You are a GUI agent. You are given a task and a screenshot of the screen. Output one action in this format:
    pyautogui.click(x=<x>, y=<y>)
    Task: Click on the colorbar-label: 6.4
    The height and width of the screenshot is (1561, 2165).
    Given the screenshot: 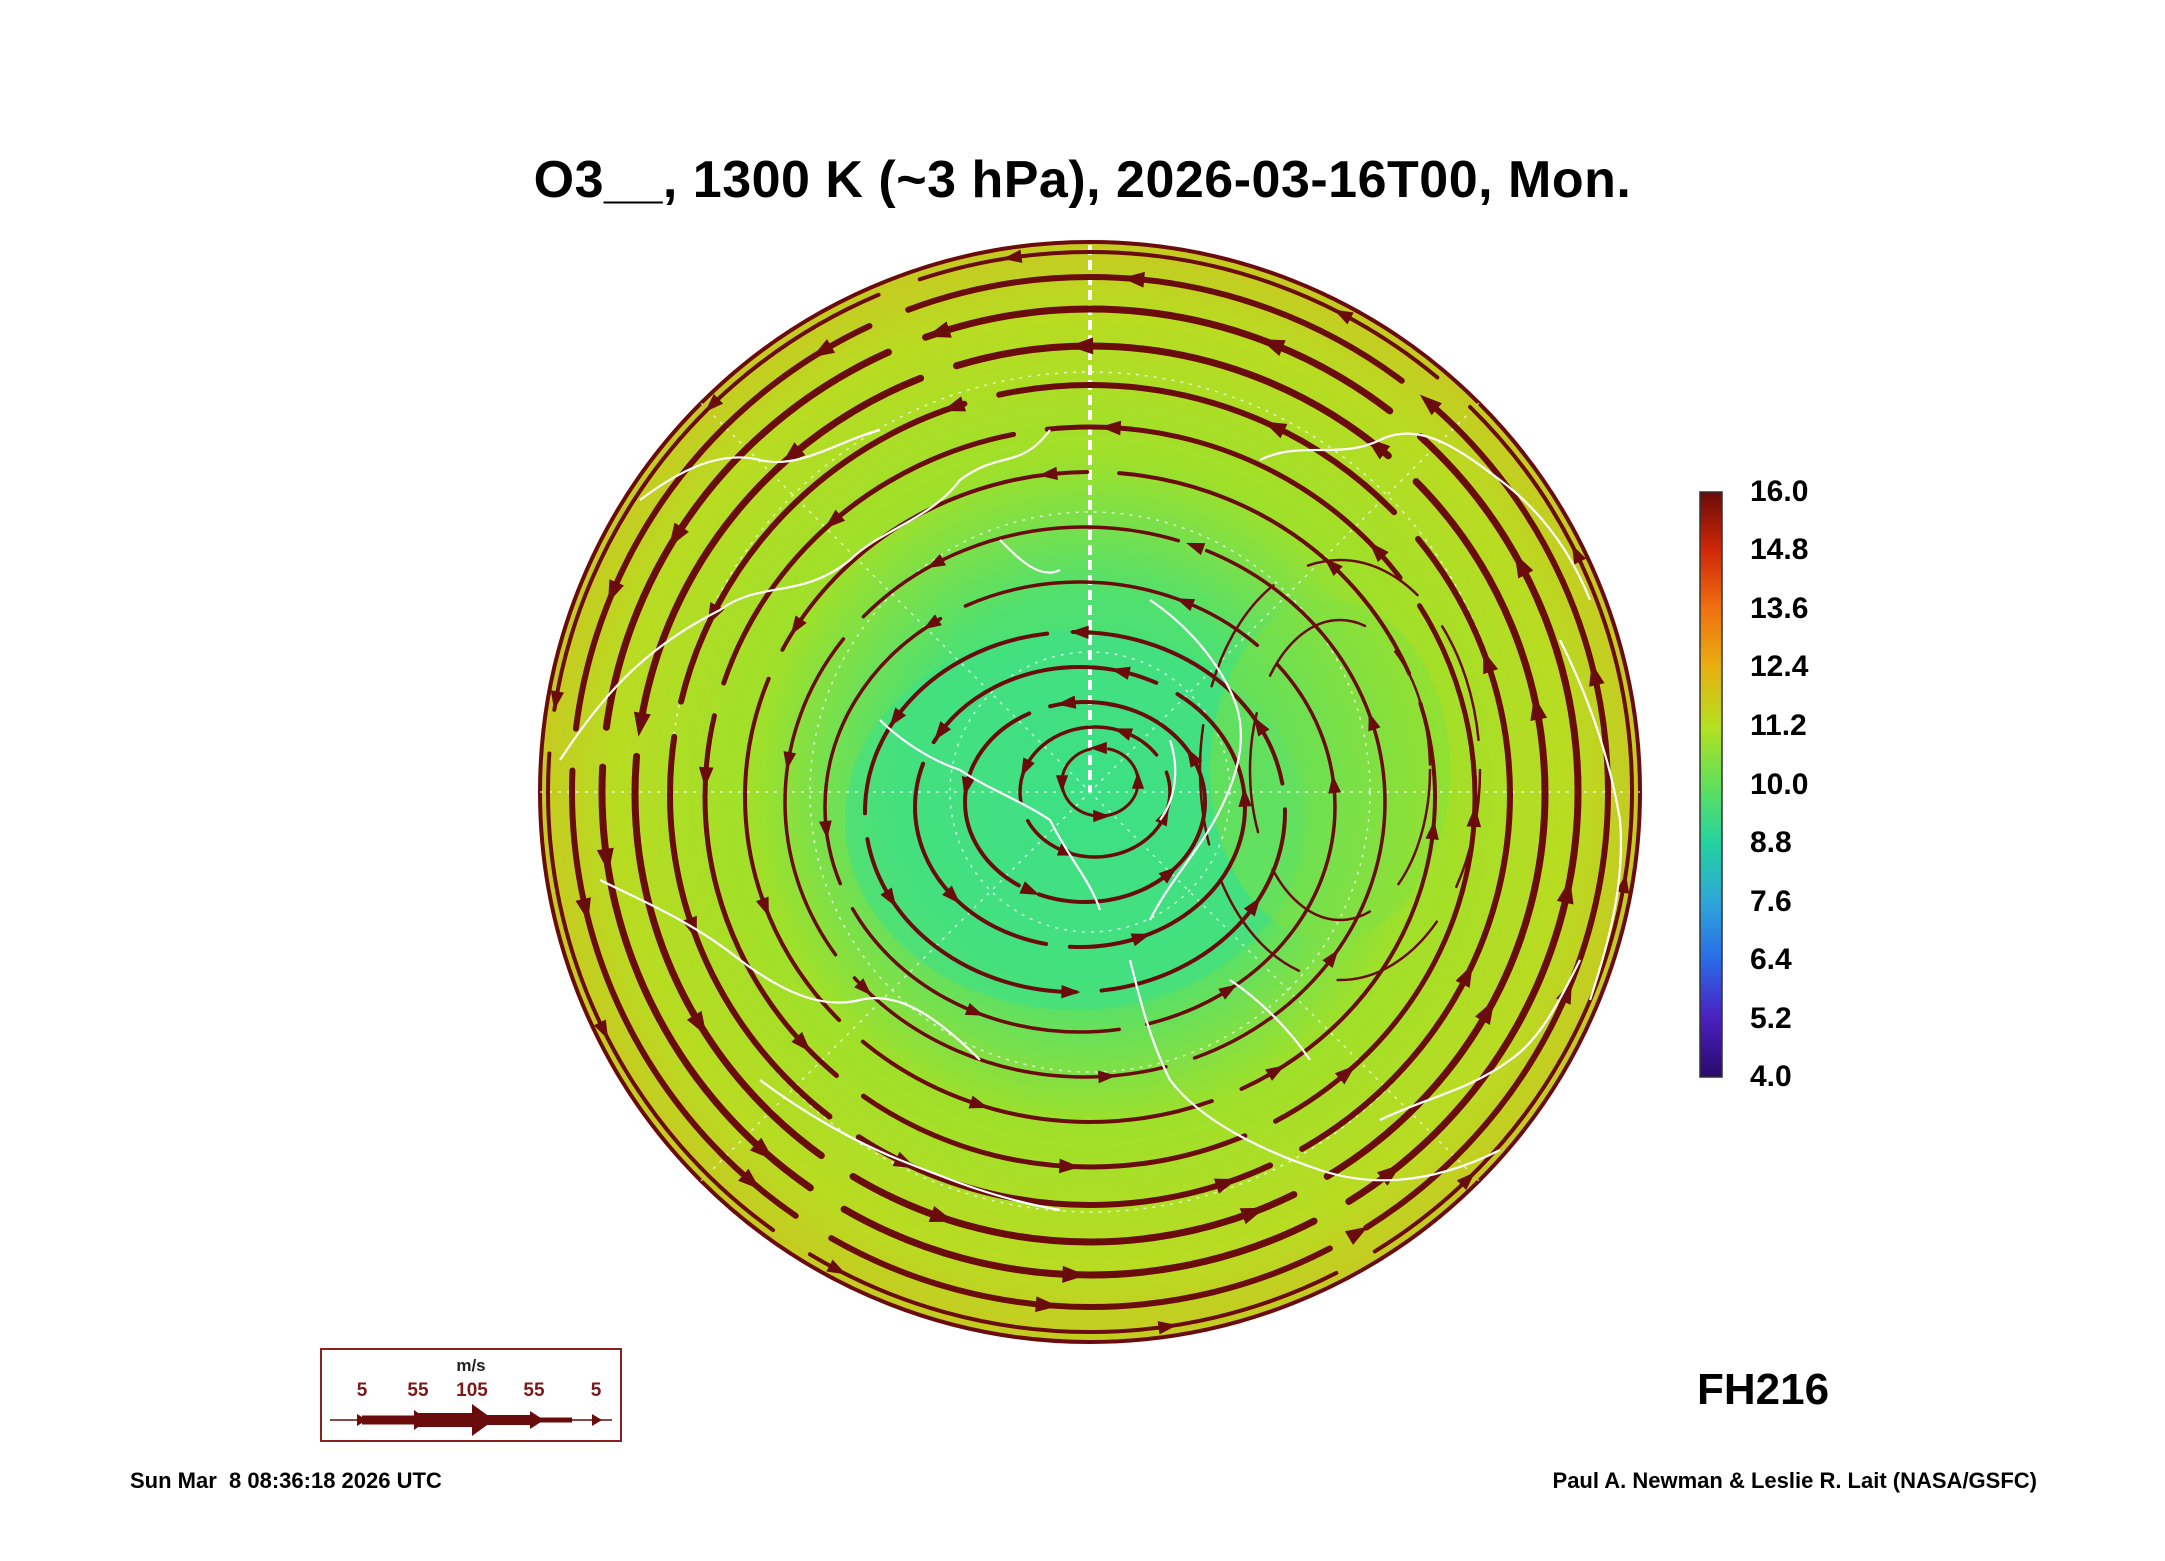 What is the action you would take?
    pyautogui.click(x=1771, y=959)
    